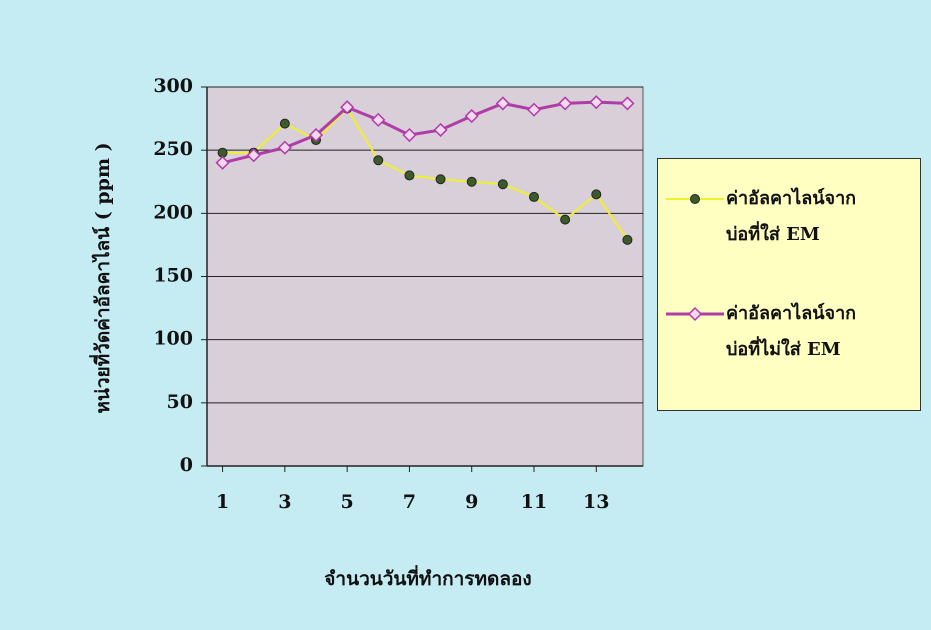 The height and width of the screenshot is (630, 931). Describe the element at coordinates (222, 502) in the screenshot. I see `x-tick-label: 1` at that location.